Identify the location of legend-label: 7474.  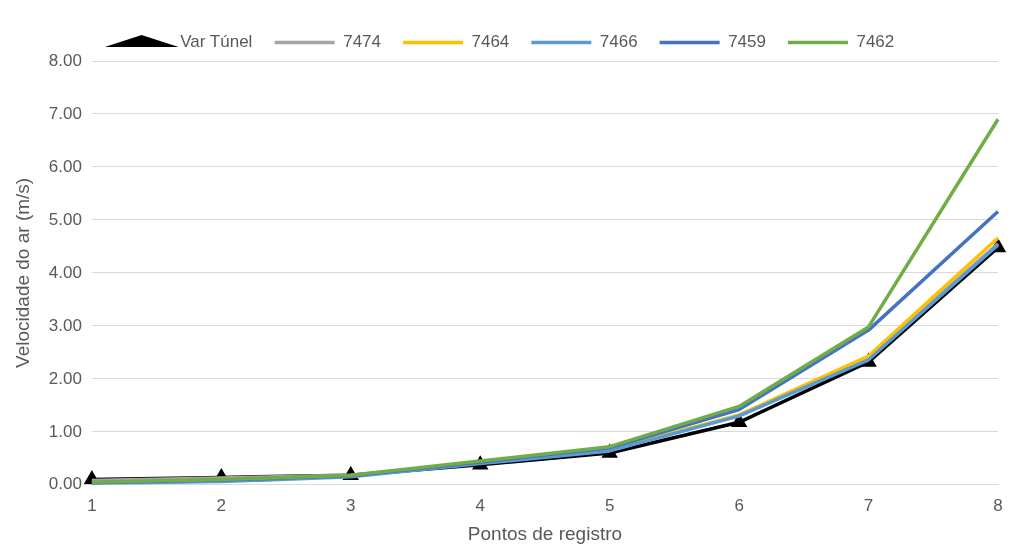
(362, 42).